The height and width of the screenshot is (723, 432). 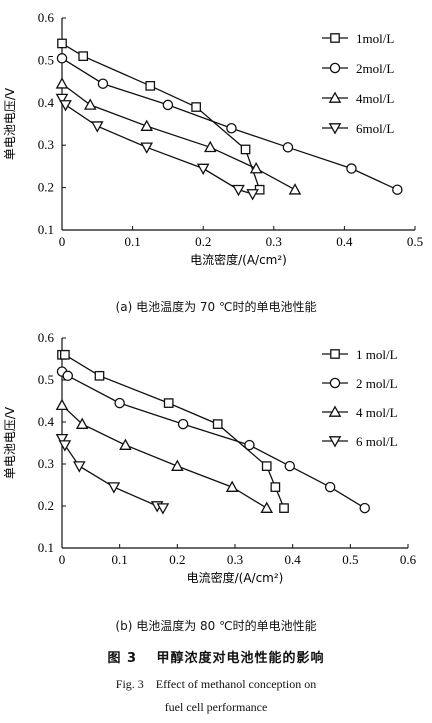 What do you see at coordinates (46, 547) in the screenshot?
I see `chart-b-y-tick-label: 0.1` at bounding box center [46, 547].